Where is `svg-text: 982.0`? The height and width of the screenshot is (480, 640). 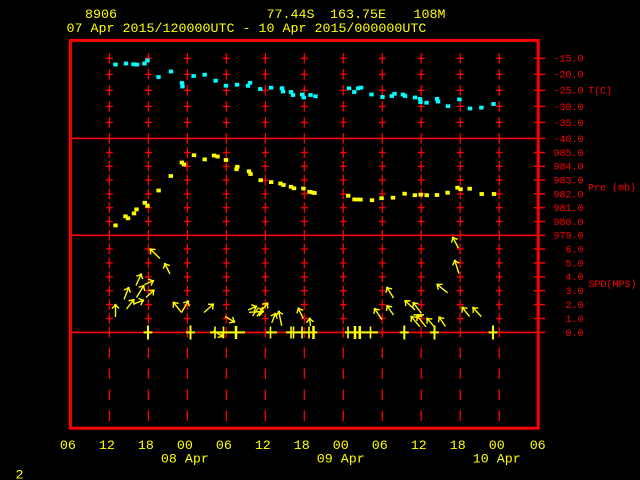
svg-text: 982.0 is located at coordinates (568, 195).